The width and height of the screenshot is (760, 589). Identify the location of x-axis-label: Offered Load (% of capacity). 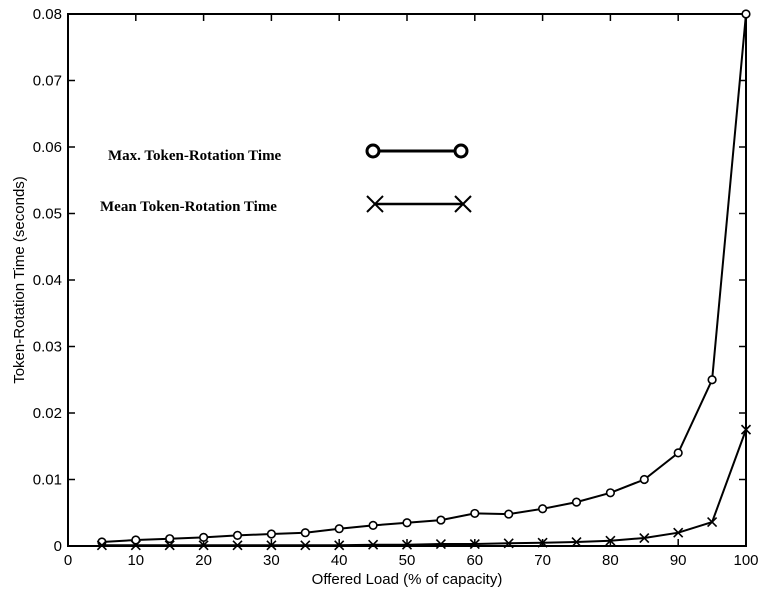
(407, 579).